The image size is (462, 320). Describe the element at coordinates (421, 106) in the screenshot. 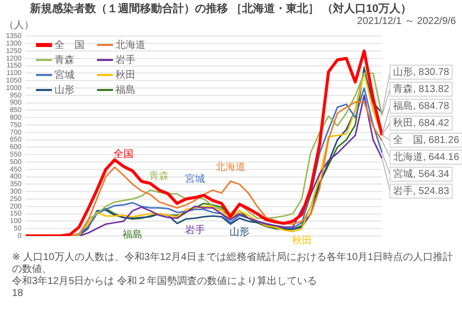

I see `data-label: 福島, 684.78` at that location.